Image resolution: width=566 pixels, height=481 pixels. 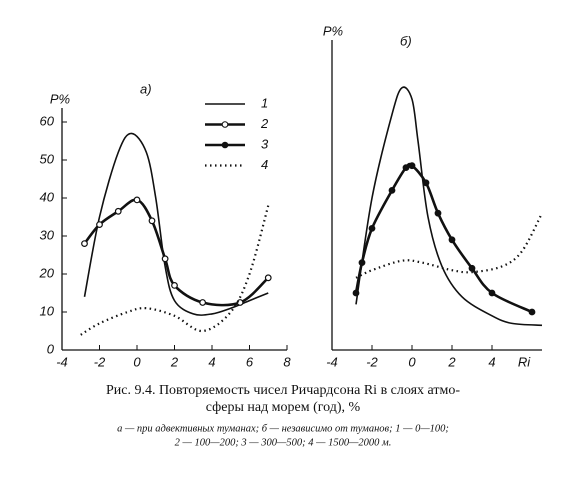 I want to click on x-tick-label: 6, so click(x=250, y=361).